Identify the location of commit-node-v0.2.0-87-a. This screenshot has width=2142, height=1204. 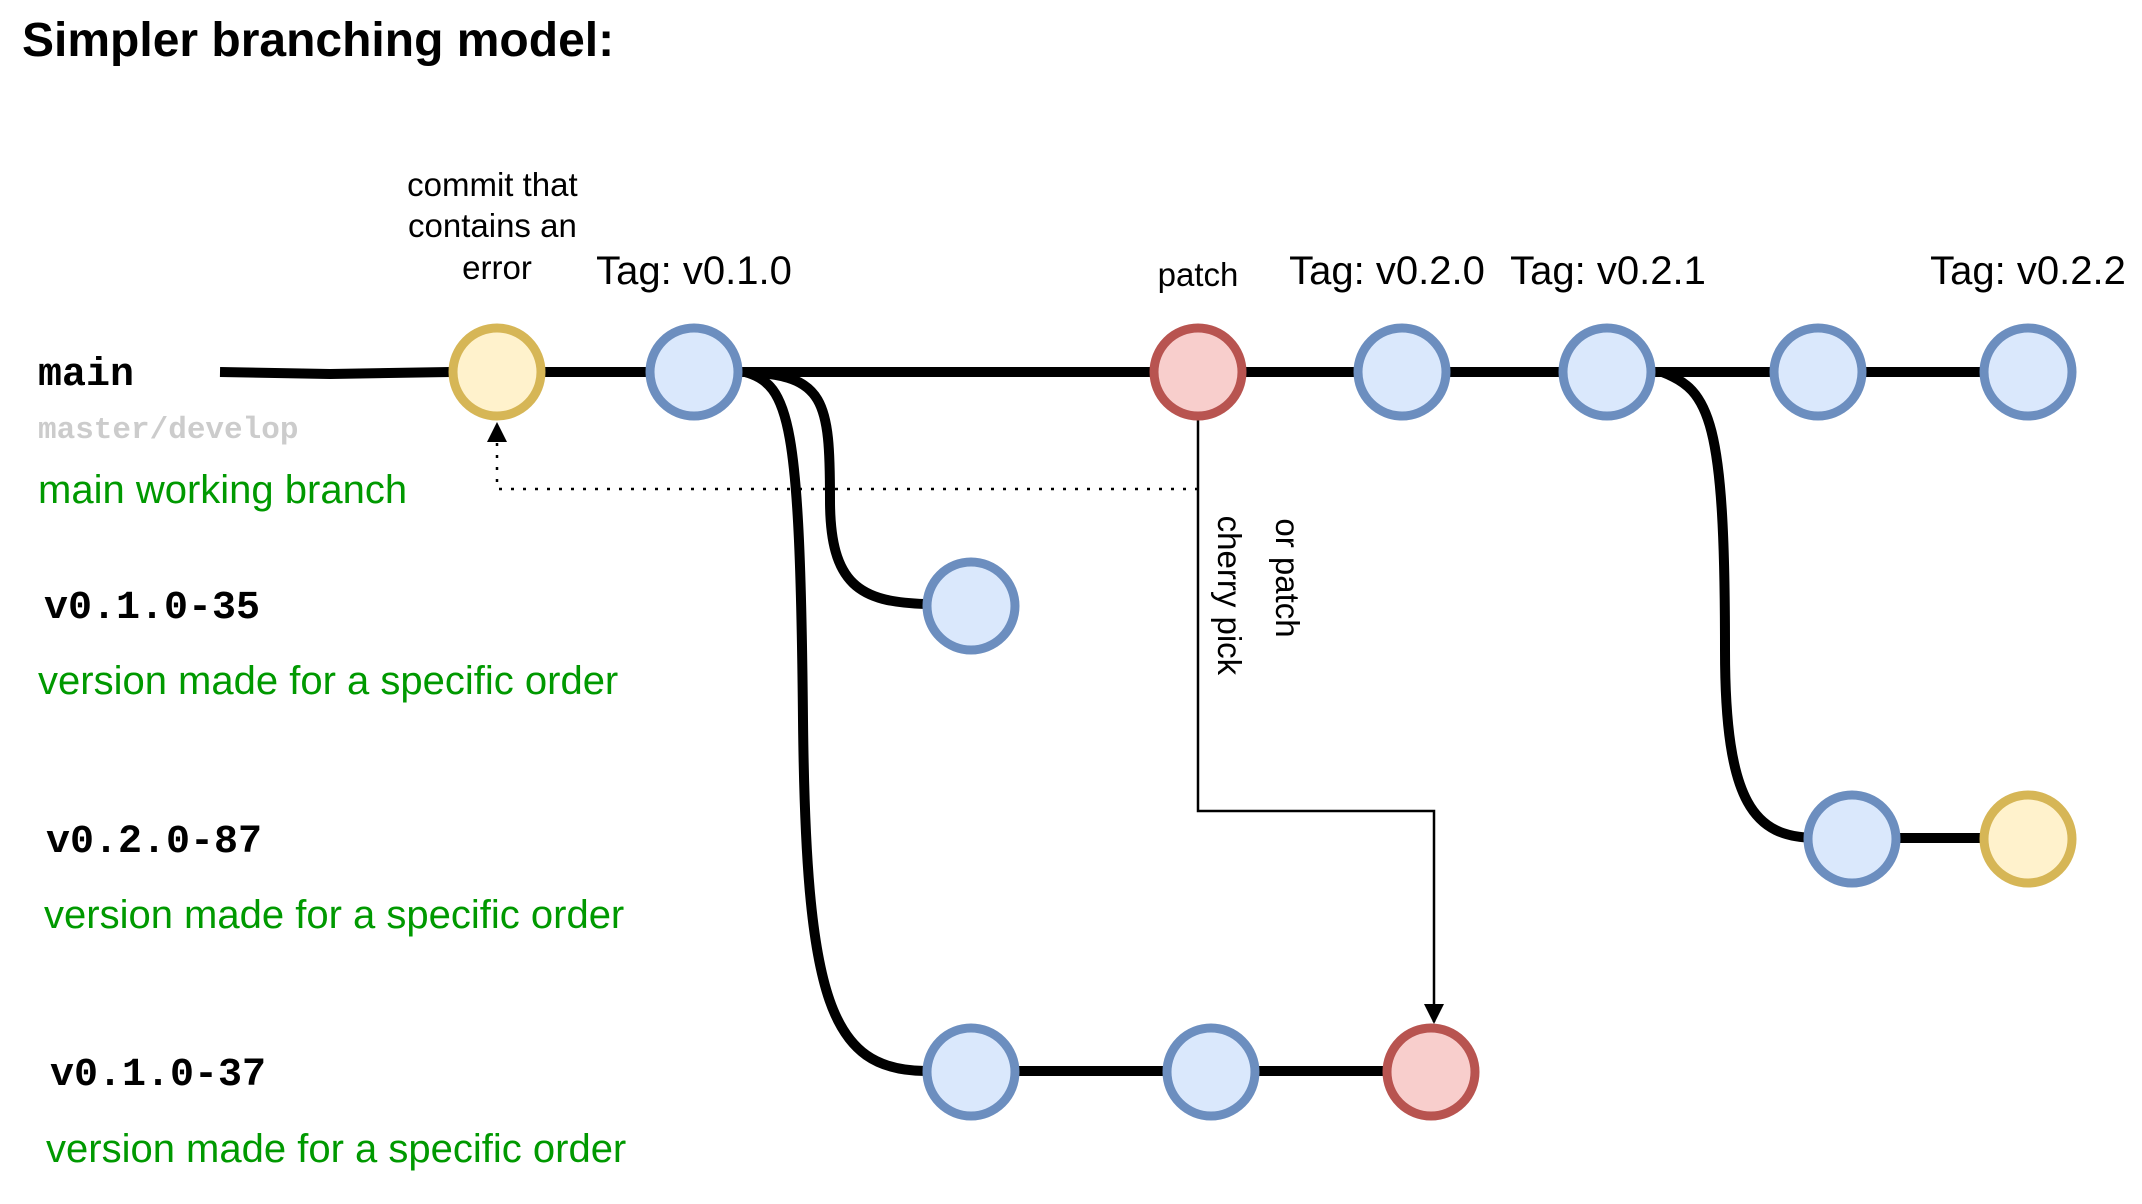
(1852, 839).